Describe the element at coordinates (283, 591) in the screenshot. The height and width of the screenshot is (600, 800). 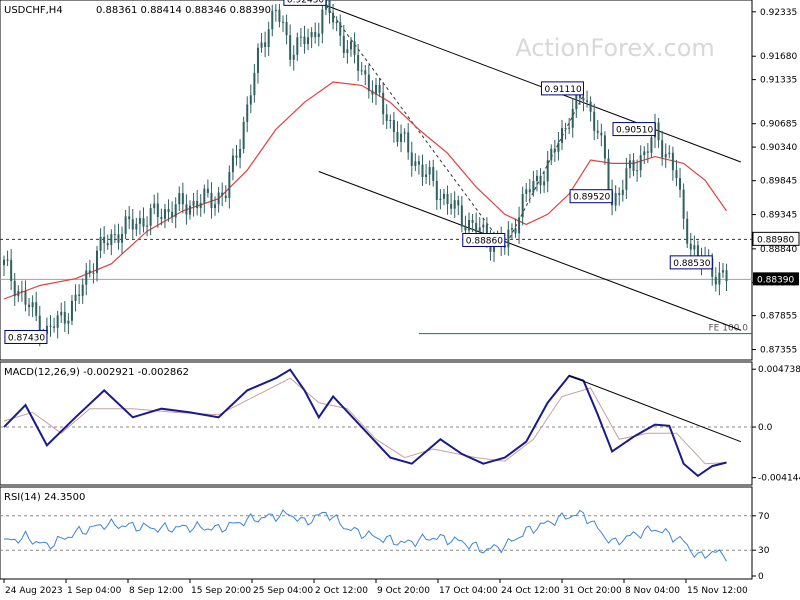
I see `x-tick-label: 25 Sep 04:00` at that location.